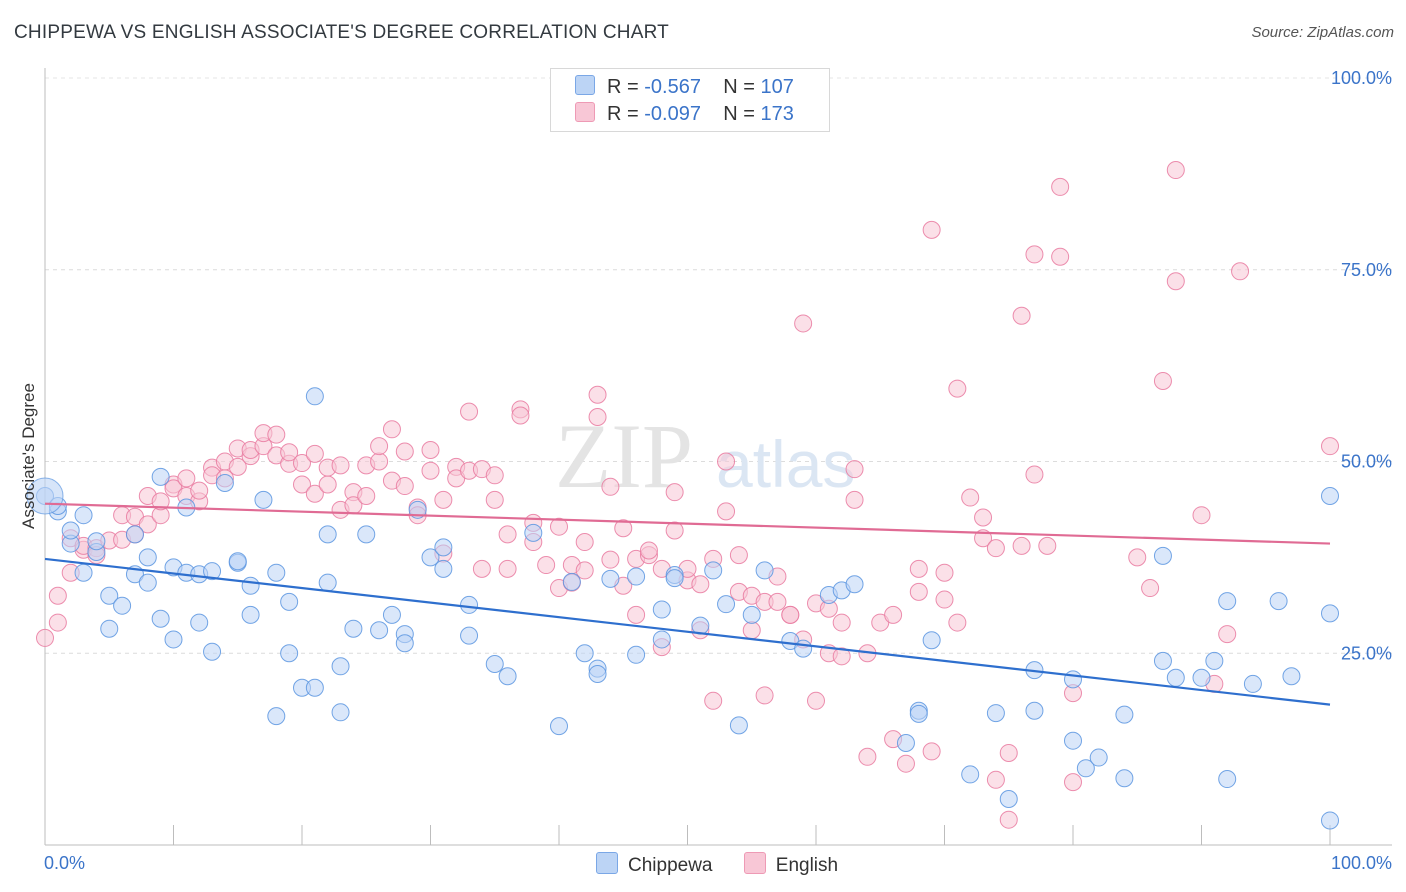 This screenshot has height=892, width=1406. I want to click on english-legend-swatch, so click(754, 863).